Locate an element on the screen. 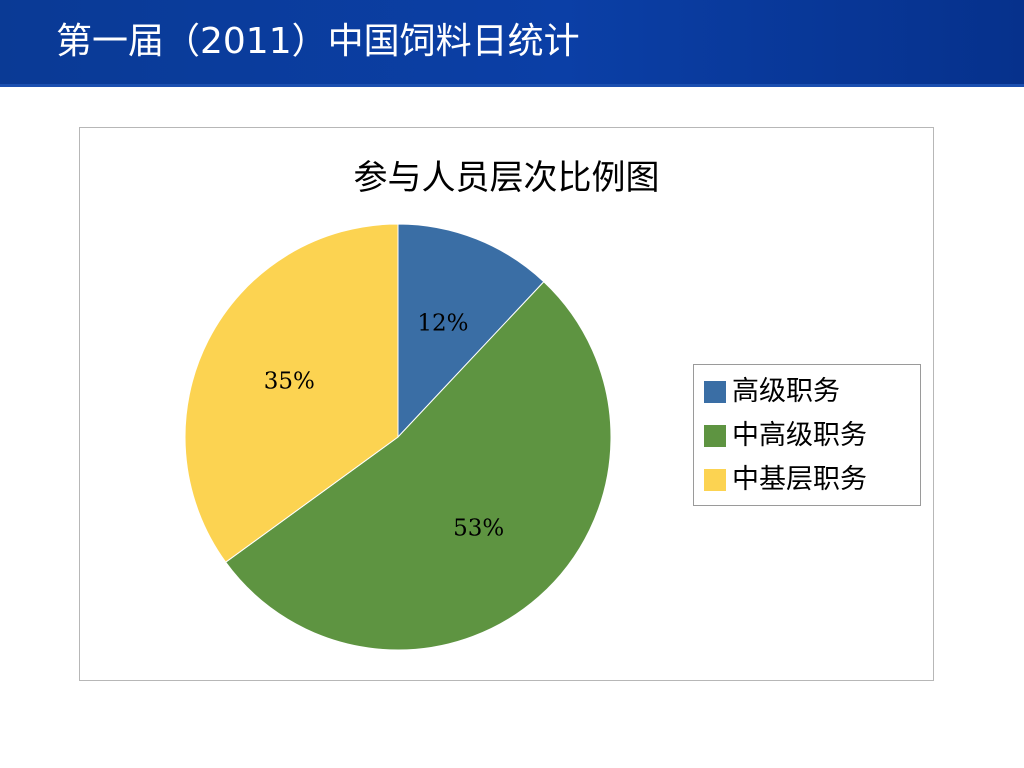 Image resolution: width=1024 pixels, height=768 pixels. legend-label: 高级职务 is located at coordinates (786, 391).